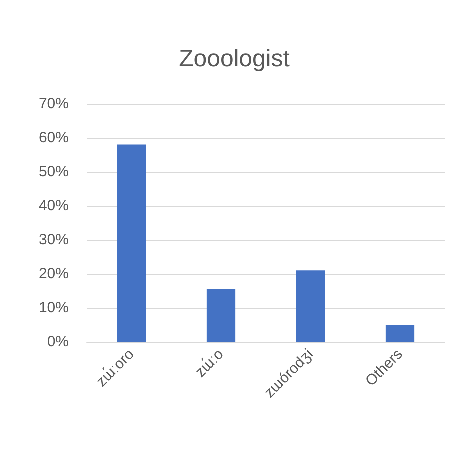 The width and height of the screenshot is (469, 458). I want to click on y-tick-label: 0%, so click(58, 342).